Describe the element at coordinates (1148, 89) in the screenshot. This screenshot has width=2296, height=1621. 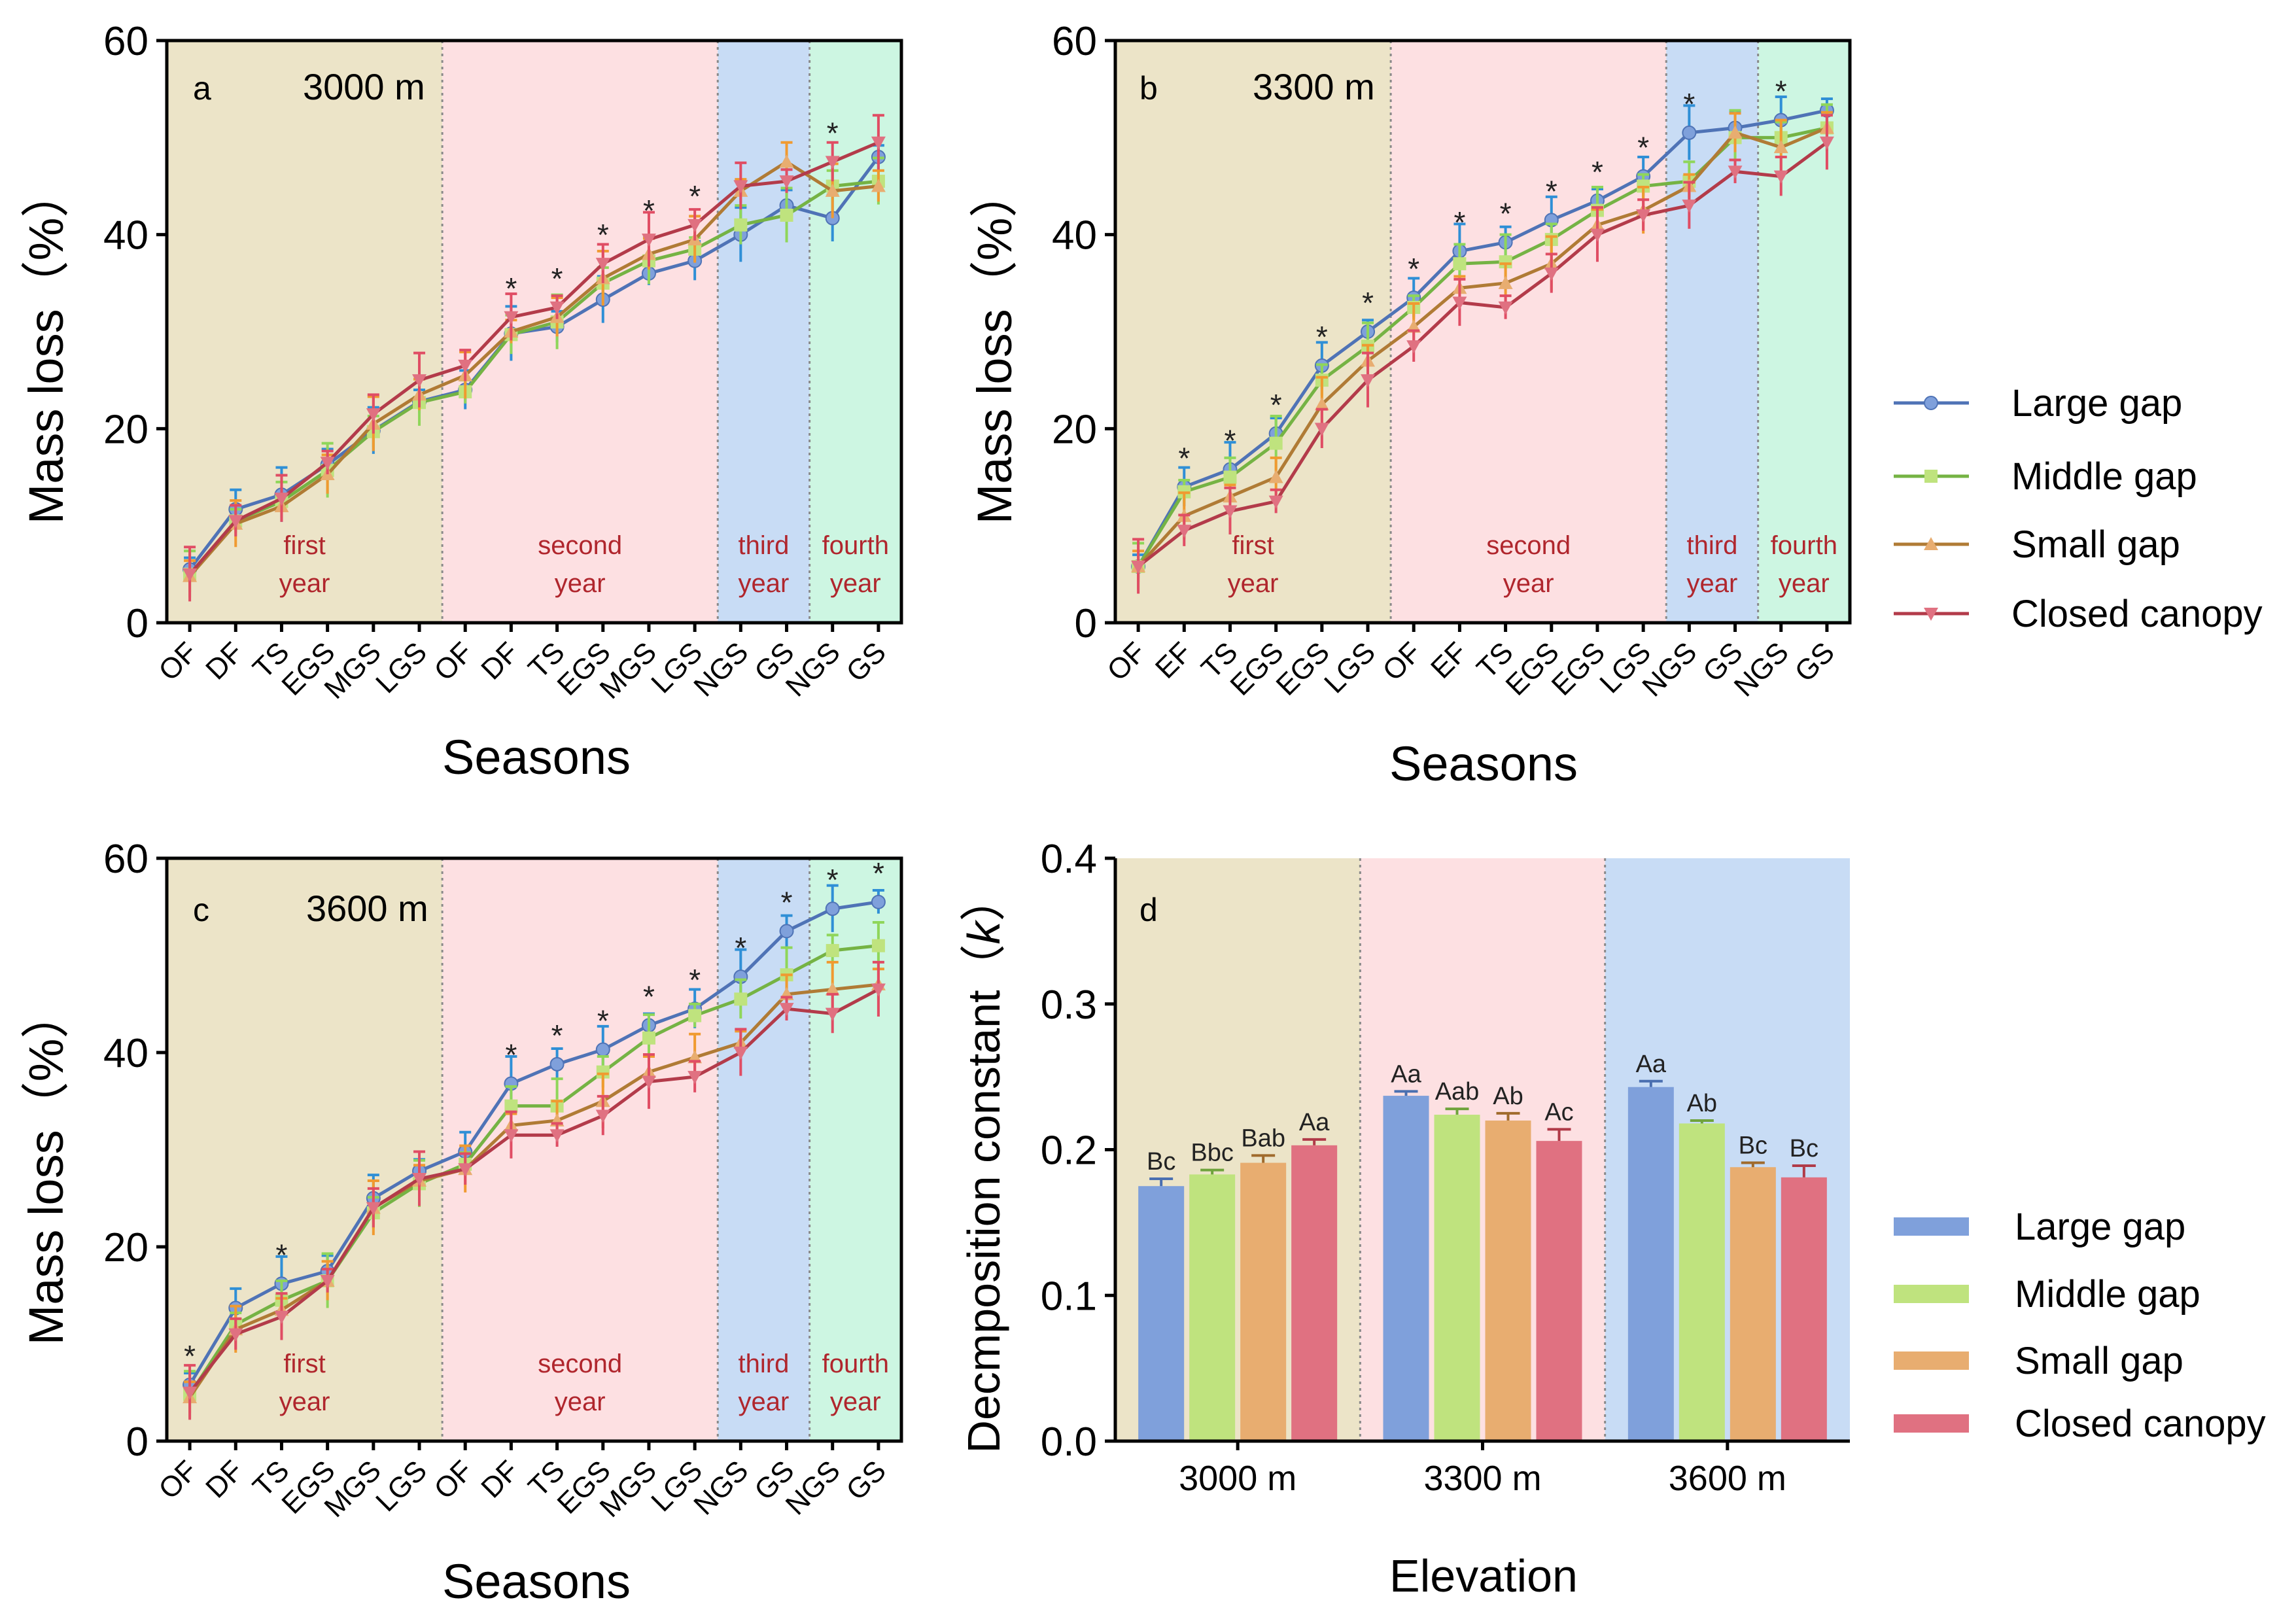
I see `panel-b-letter: b` at that location.